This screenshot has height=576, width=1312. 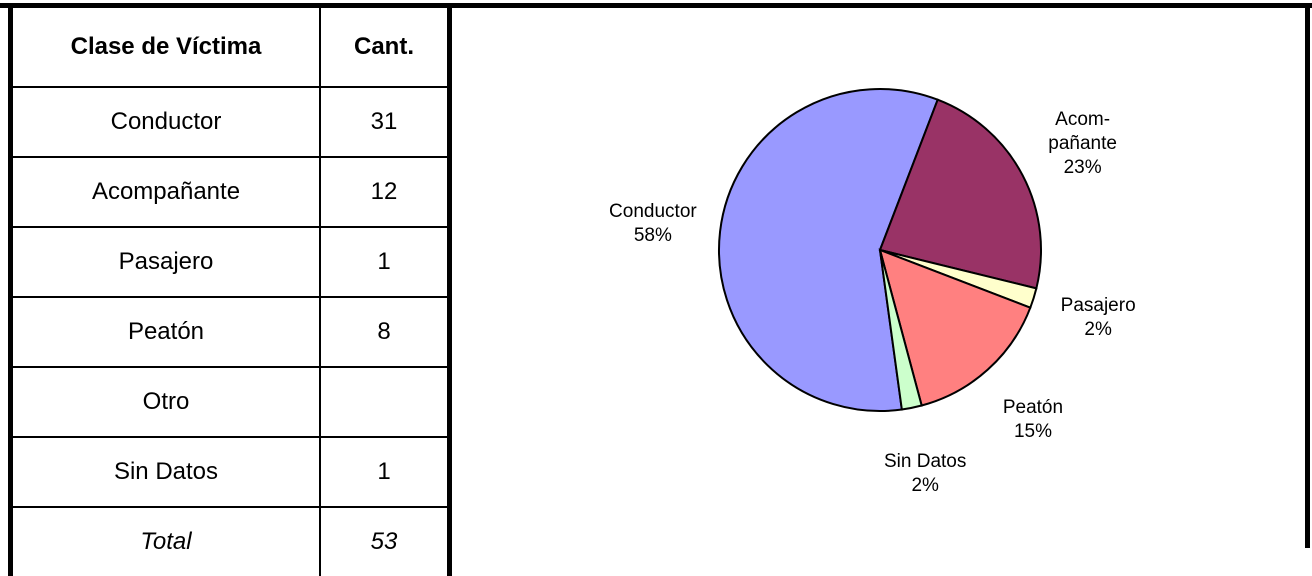 I want to click on table-row: Conductor 31, so click(x=230, y=122).